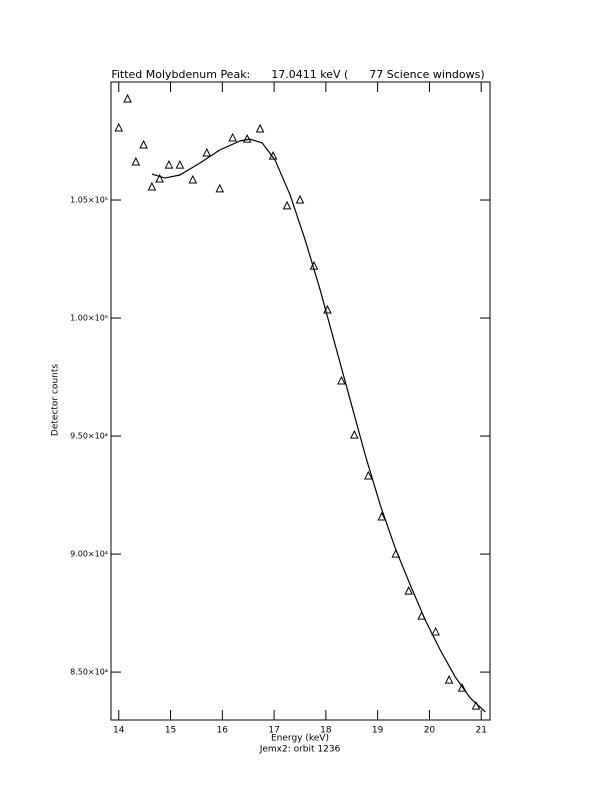  What do you see at coordinates (480, 731) in the screenshot?
I see `x-tick-label: 21` at bounding box center [480, 731].